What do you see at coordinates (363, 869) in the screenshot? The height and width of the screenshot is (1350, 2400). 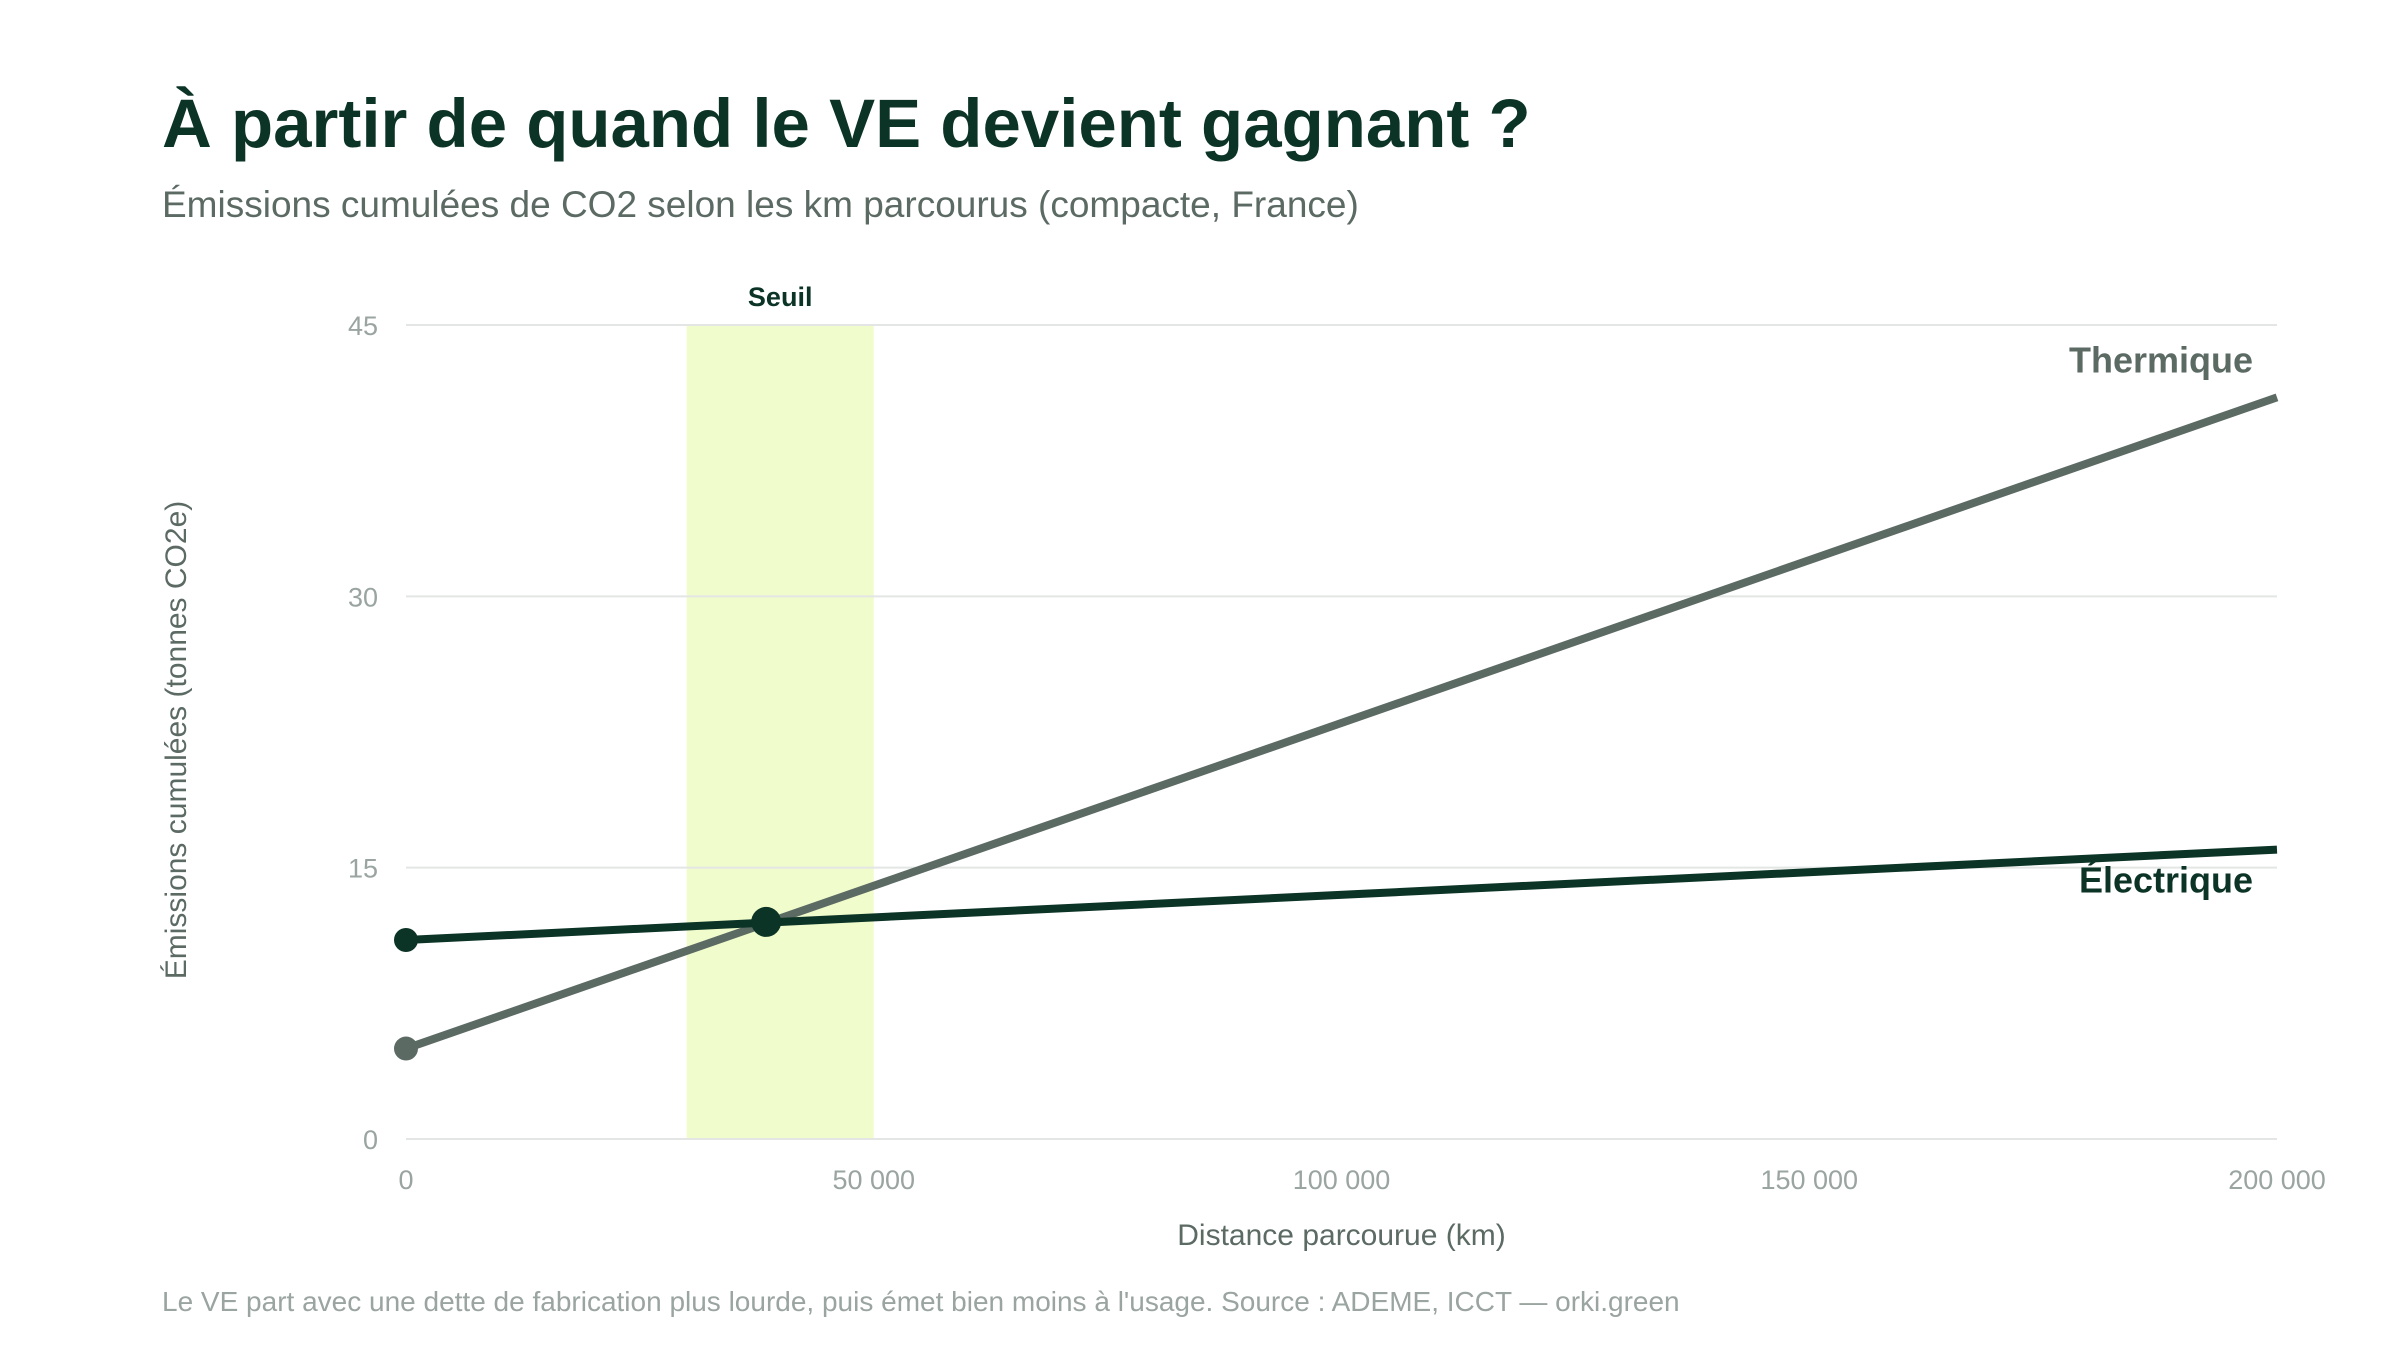 I see `y-tick-label: 15` at bounding box center [363, 869].